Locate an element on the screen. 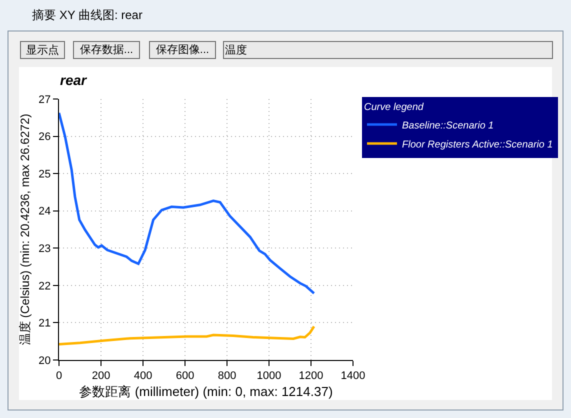 The height and width of the screenshot is (418, 571). y-tick-label: 20 is located at coordinates (44, 360).